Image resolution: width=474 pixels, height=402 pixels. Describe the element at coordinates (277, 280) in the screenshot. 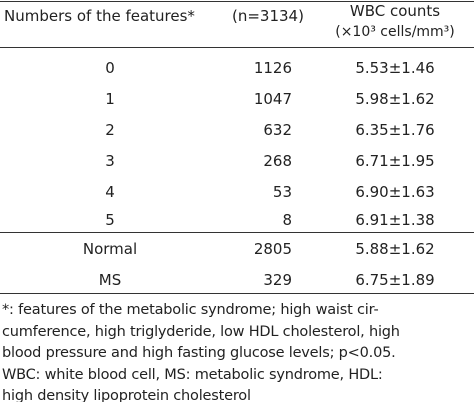

I see `n-value: 329` at that location.